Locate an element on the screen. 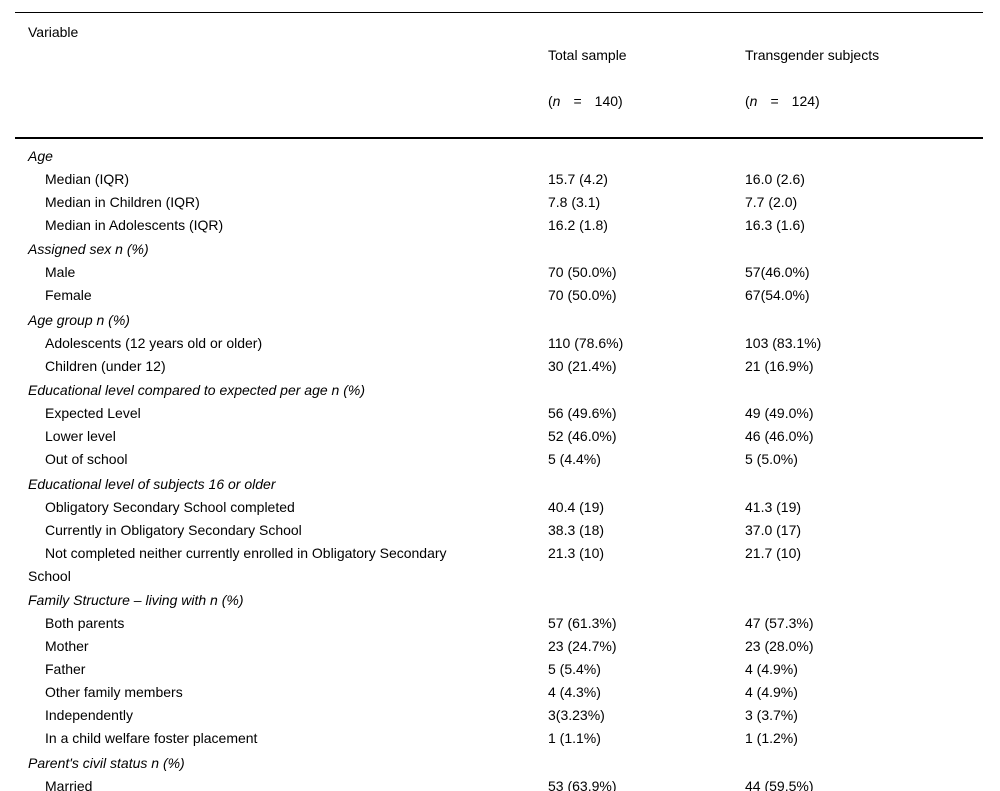 Image resolution: width=1000 pixels, height=791 pixels. n-symbol: n is located at coordinates (556, 101).